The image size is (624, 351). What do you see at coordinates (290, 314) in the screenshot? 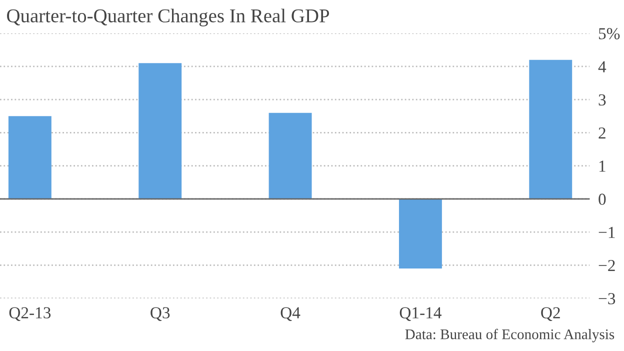
I see `x-tick-label: Q4` at bounding box center [290, 314].